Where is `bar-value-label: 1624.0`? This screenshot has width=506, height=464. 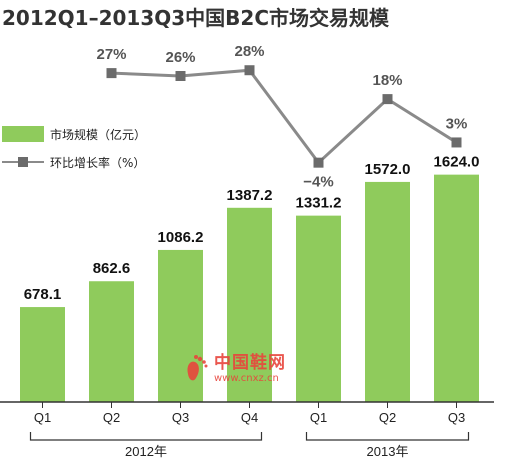
bar-value-label: 1624.0 is located at coordinates (457, 162).